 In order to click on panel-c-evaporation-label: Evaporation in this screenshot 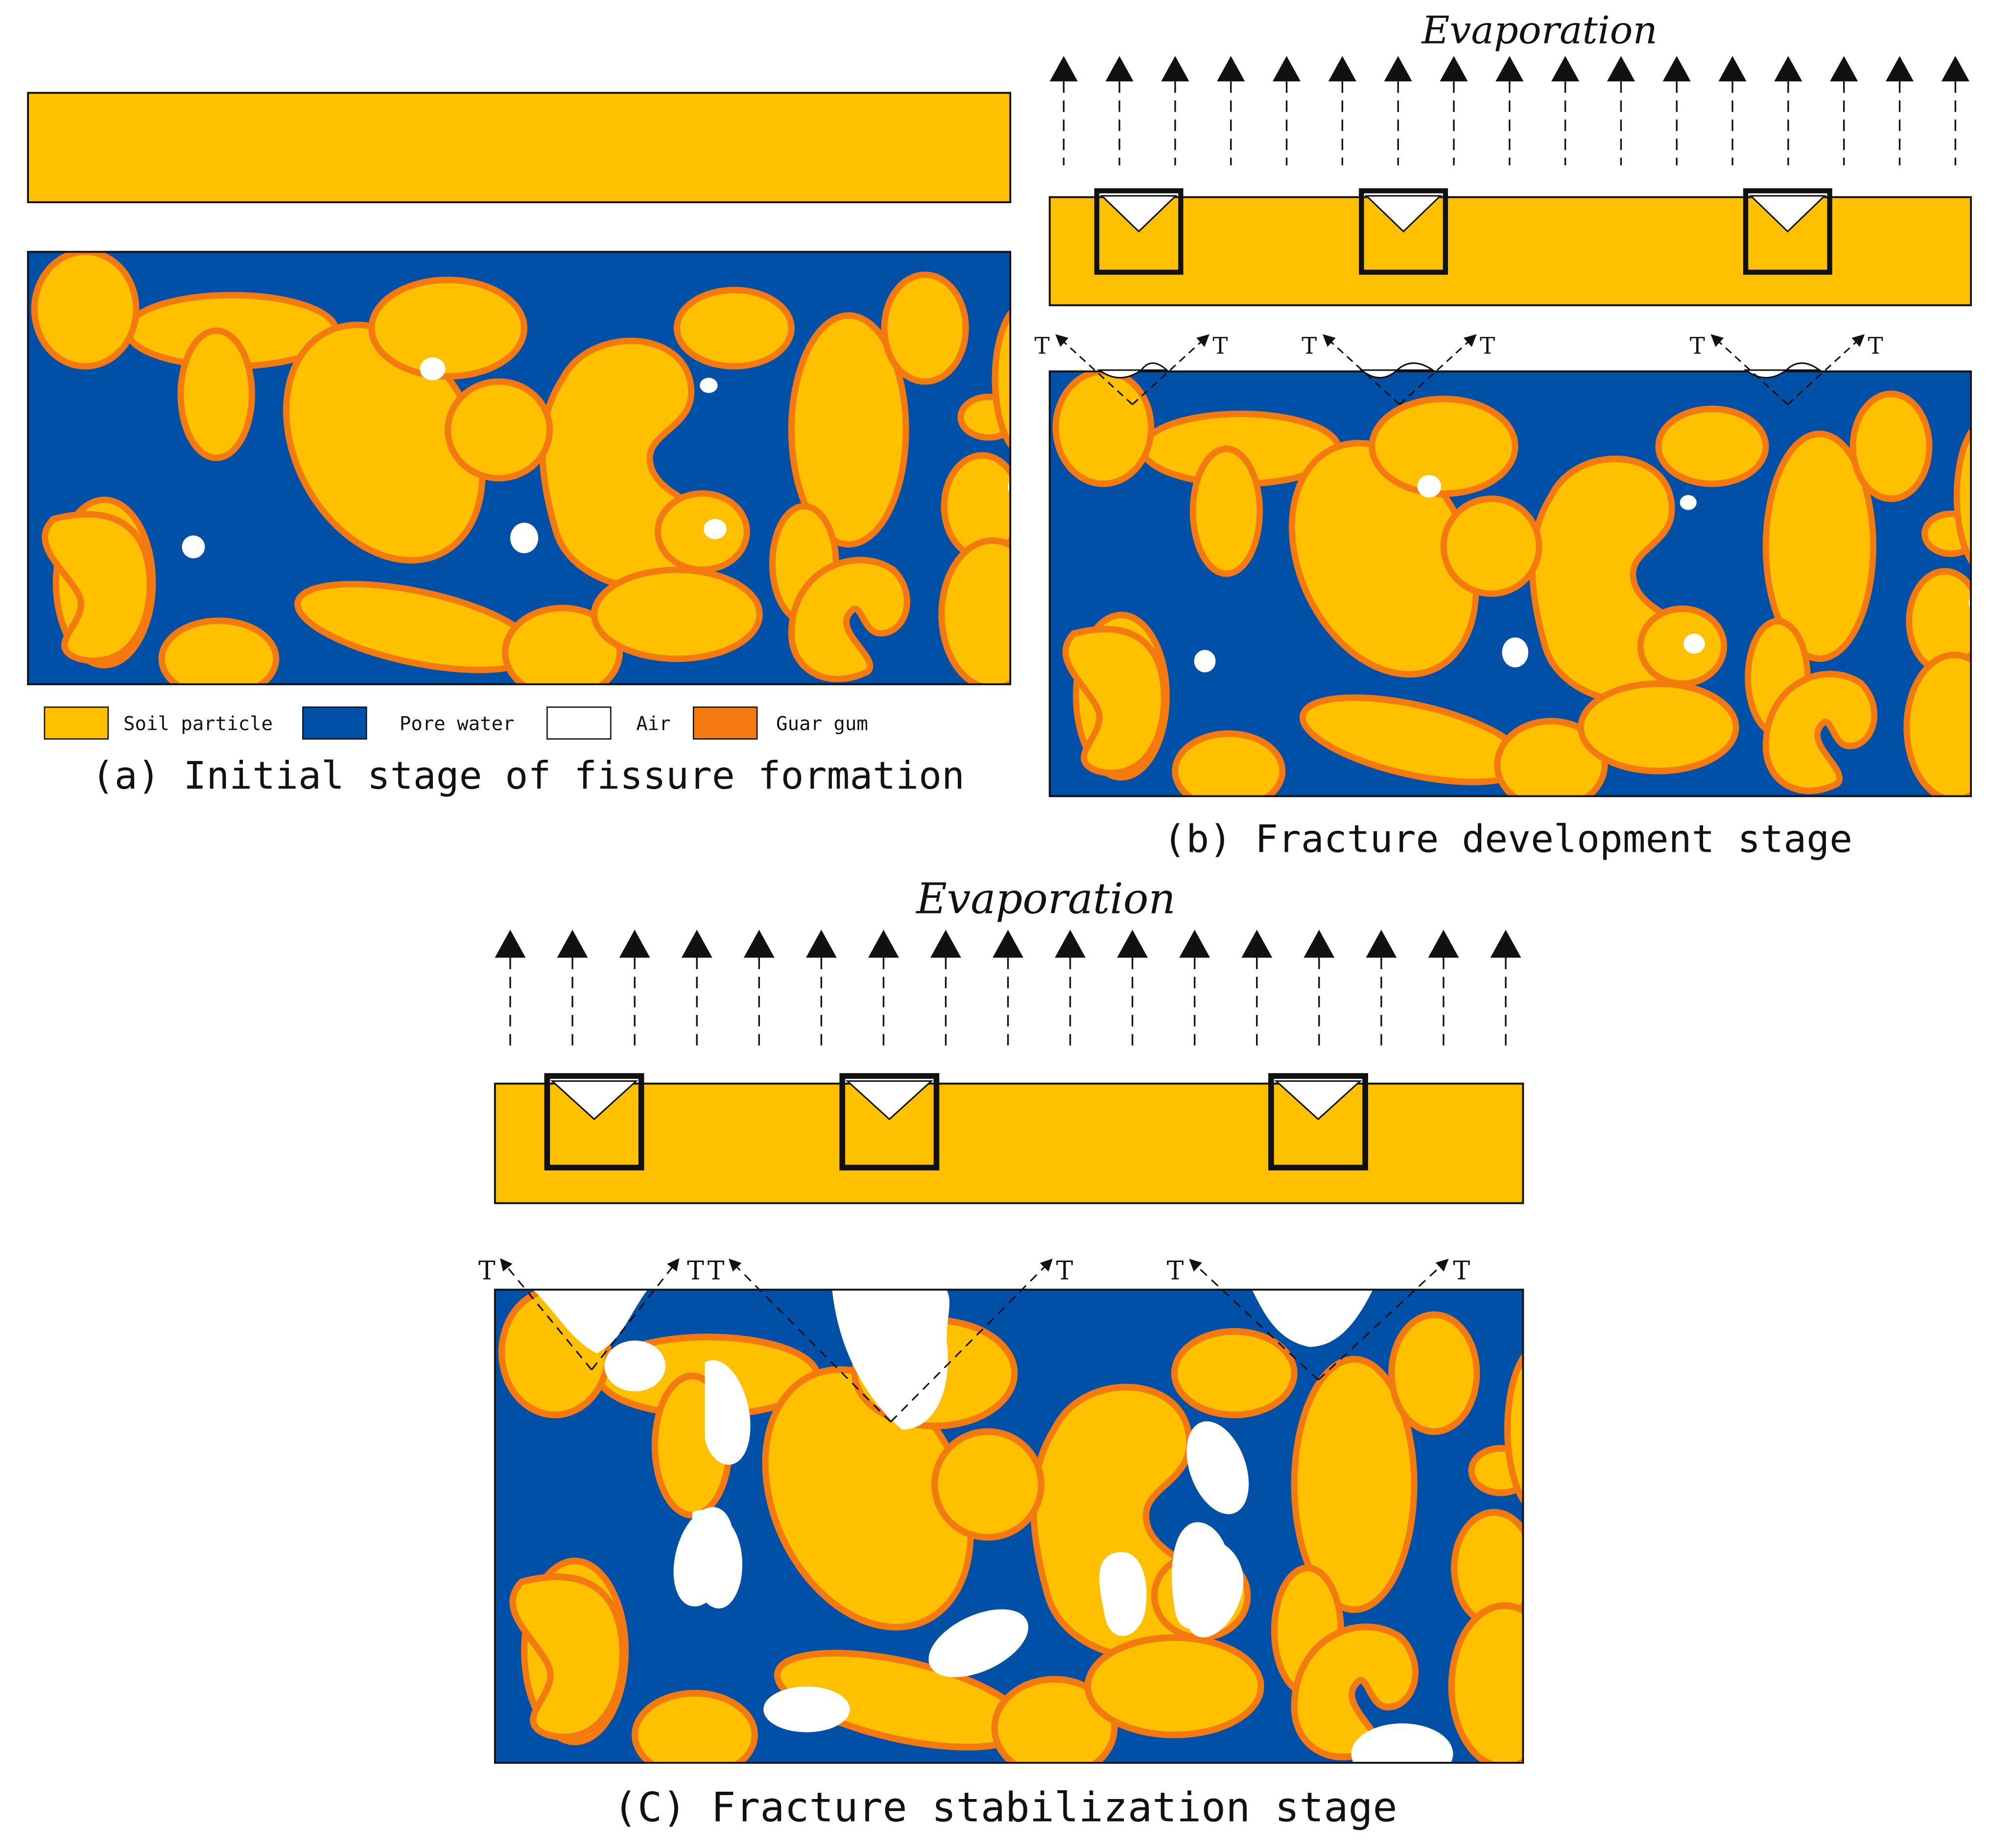, I will do `click(1045, 898)`.